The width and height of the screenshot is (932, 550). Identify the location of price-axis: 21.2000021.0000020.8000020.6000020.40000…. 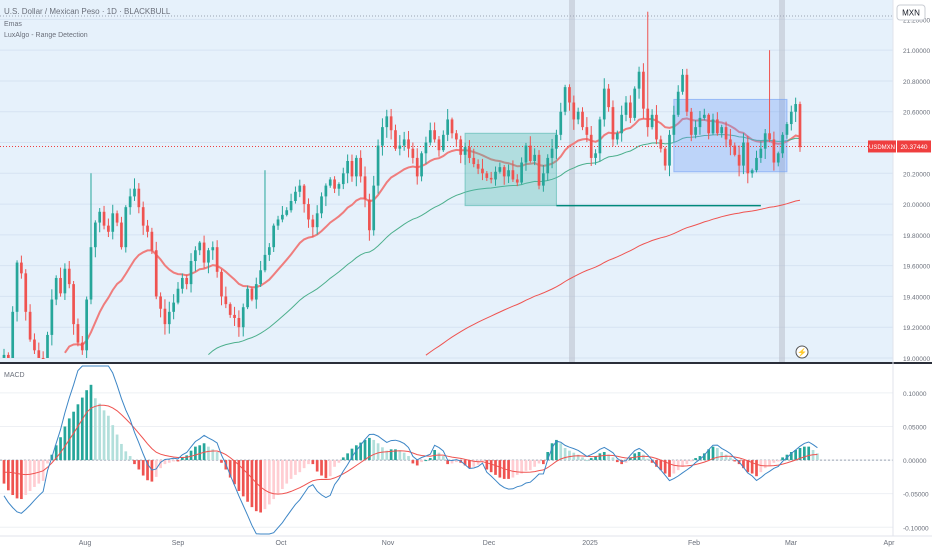
(899, 268).